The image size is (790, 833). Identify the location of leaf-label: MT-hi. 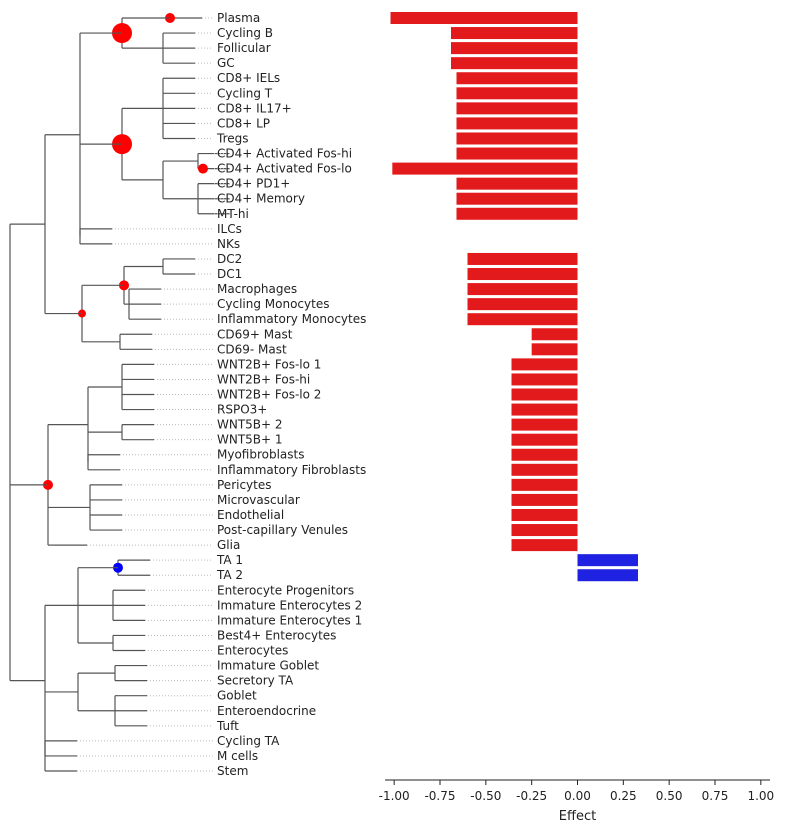
(233, 214).